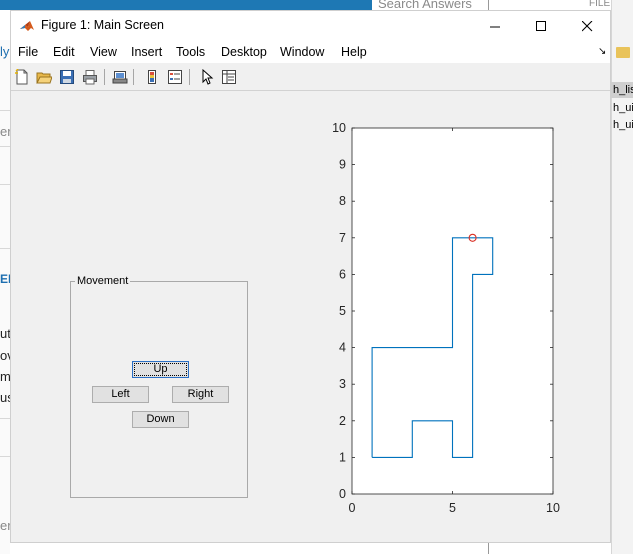  I want to click on left-button: Left, so click(120, 394).